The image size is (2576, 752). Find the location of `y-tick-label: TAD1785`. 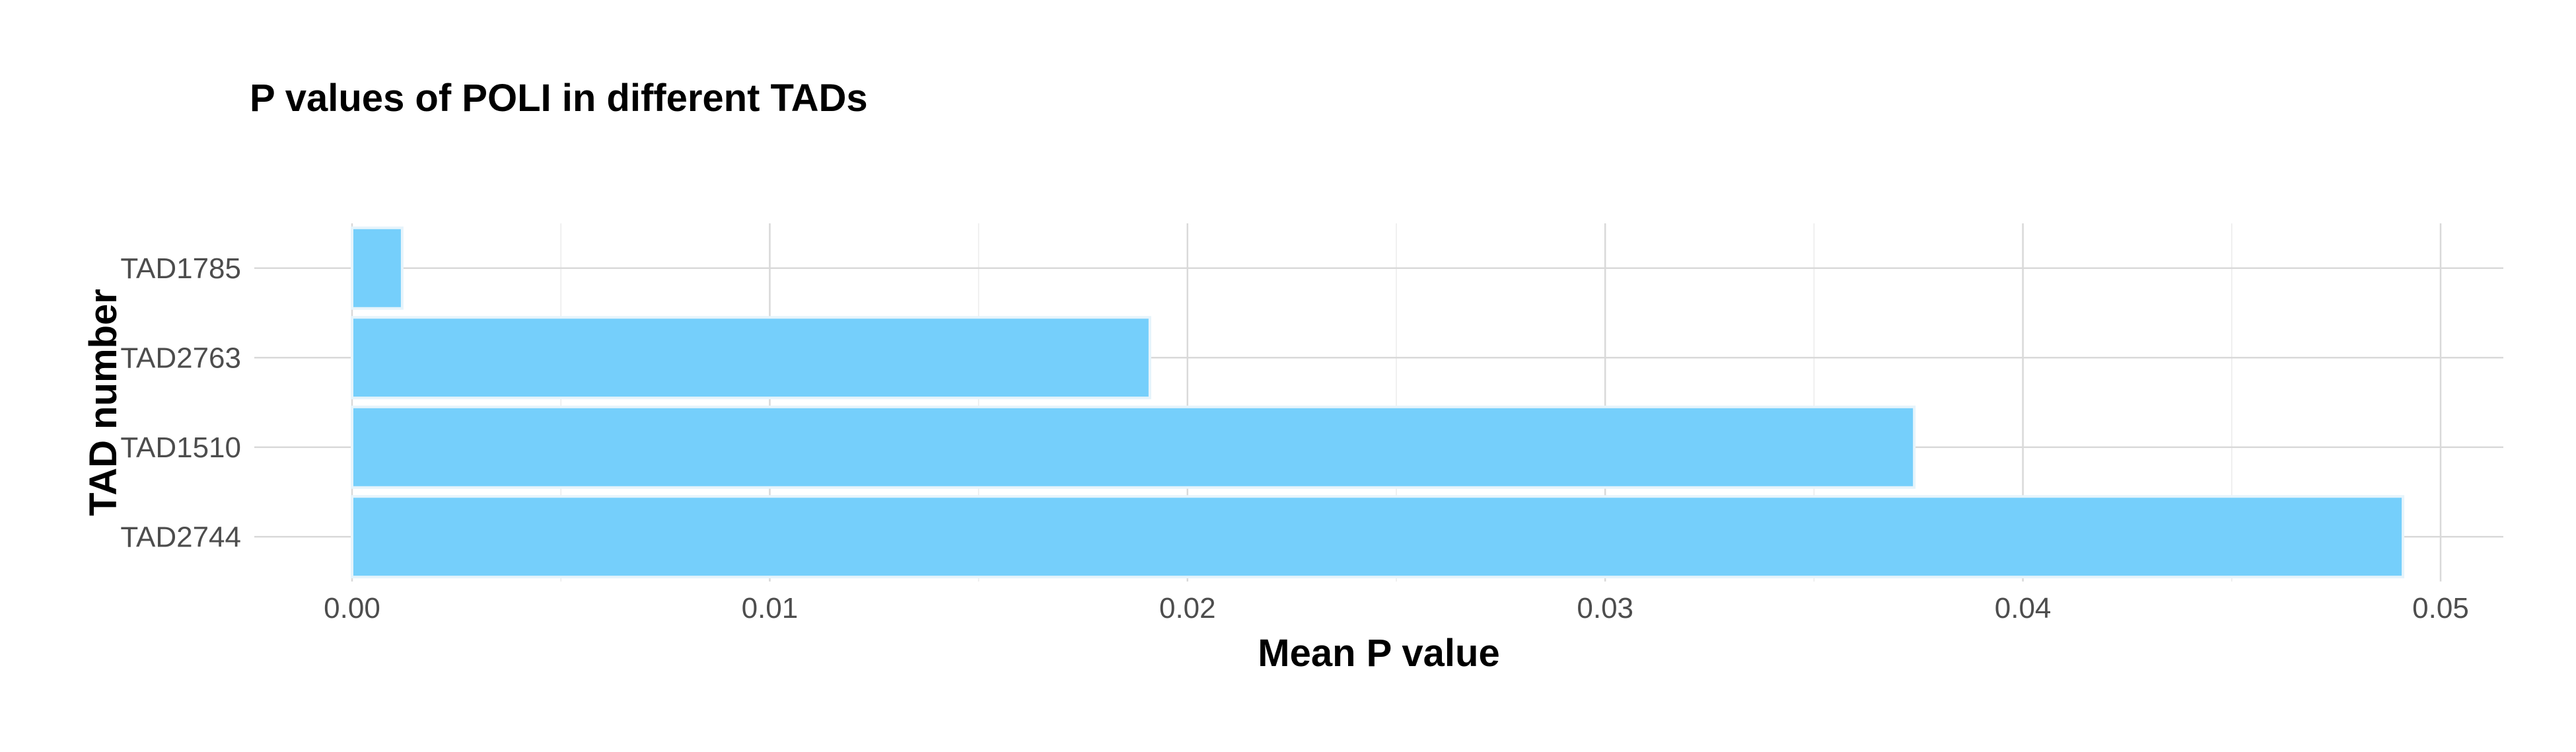

y-tick-label: TAD1785 is located at coordinates (180, 268).